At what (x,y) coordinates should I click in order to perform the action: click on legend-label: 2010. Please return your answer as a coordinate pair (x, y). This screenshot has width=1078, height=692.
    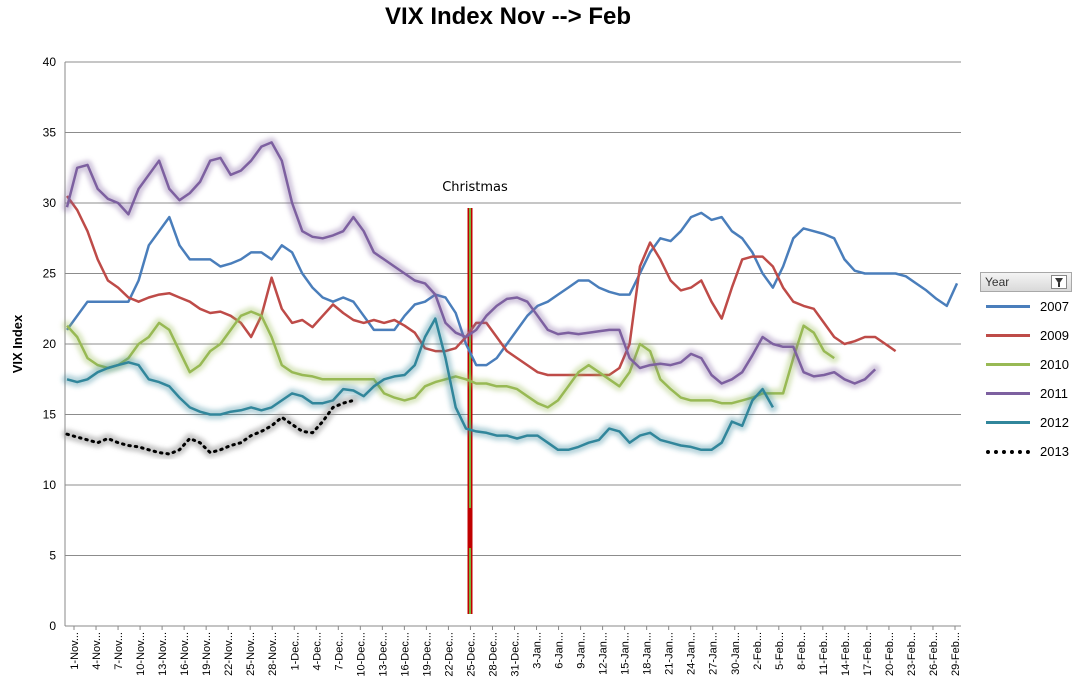
    Looking at the image, I should click on (1054, 364).